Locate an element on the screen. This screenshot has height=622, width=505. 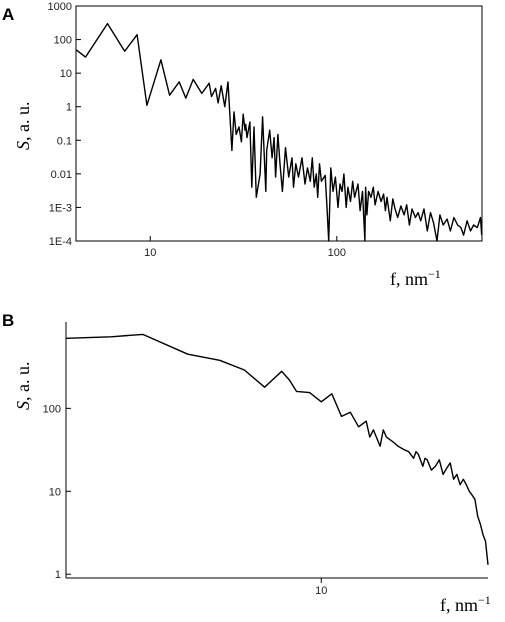
panel-a-x-ticks: 10 100 is located at coordinates (245, 247).